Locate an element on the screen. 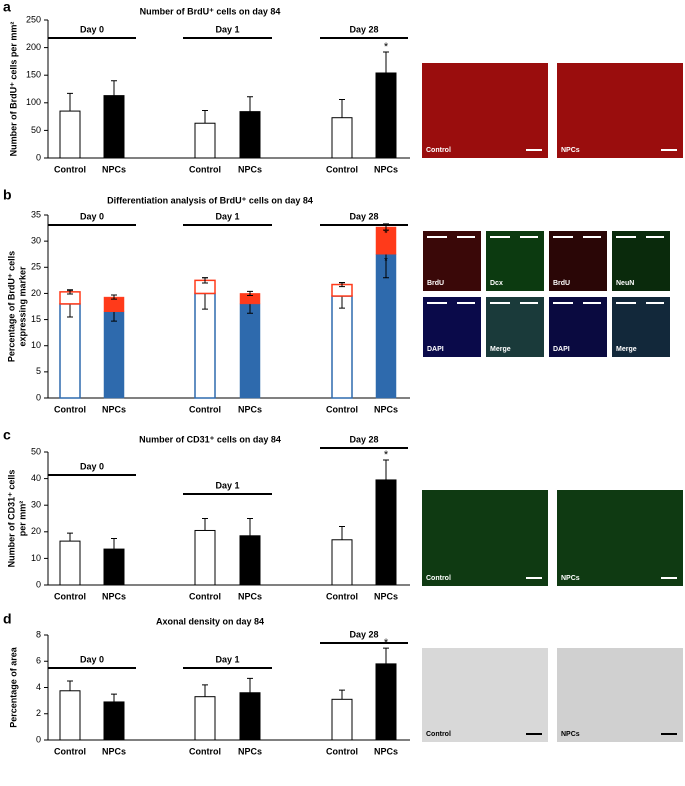  y-tick-label: 30 is located at coordinates (36, 241).